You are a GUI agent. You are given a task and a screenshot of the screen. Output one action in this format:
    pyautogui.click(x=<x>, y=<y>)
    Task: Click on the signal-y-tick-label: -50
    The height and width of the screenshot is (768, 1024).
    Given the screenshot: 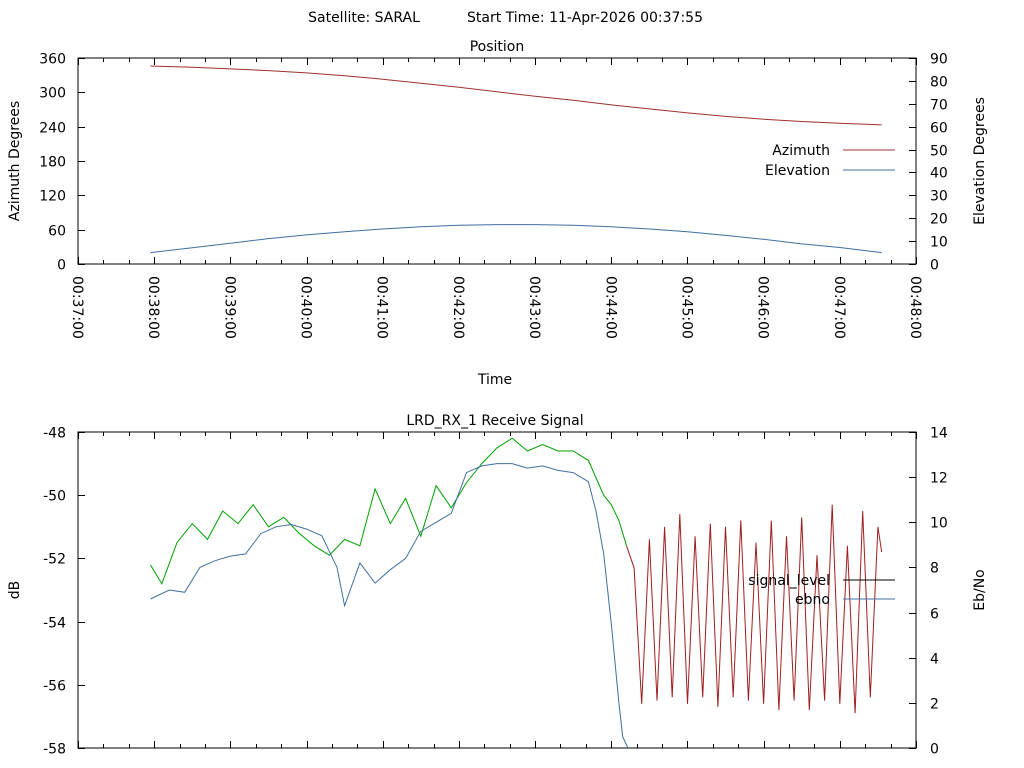 What is the action you would take?
    pyautogui.click(x=54, y=497)
    